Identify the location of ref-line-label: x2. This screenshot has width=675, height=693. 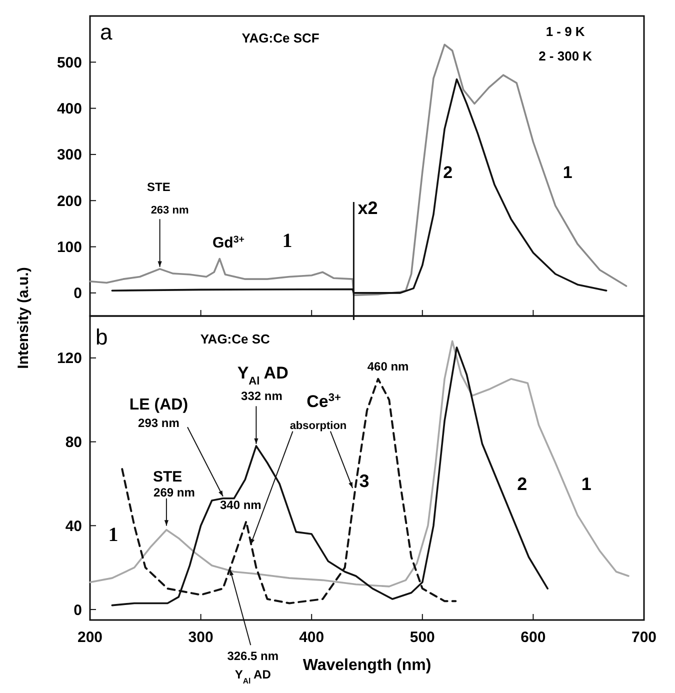
(368, 208).